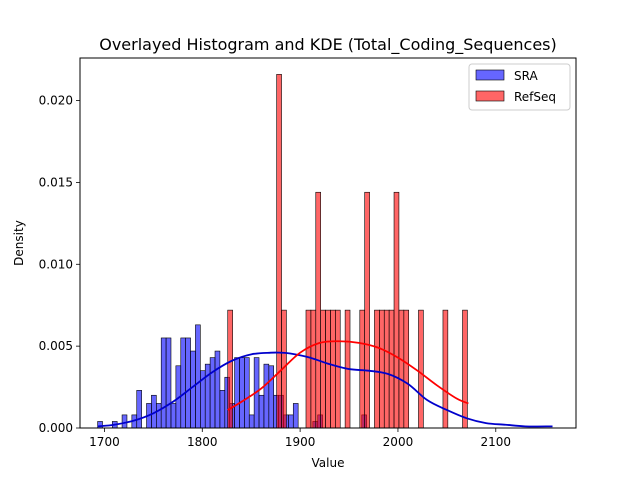 The width and height of the screenshot is (640, 480). Describe the element at coordinates (19, 243) in the screenshot. I see `y-axis-label: Density` at that location.